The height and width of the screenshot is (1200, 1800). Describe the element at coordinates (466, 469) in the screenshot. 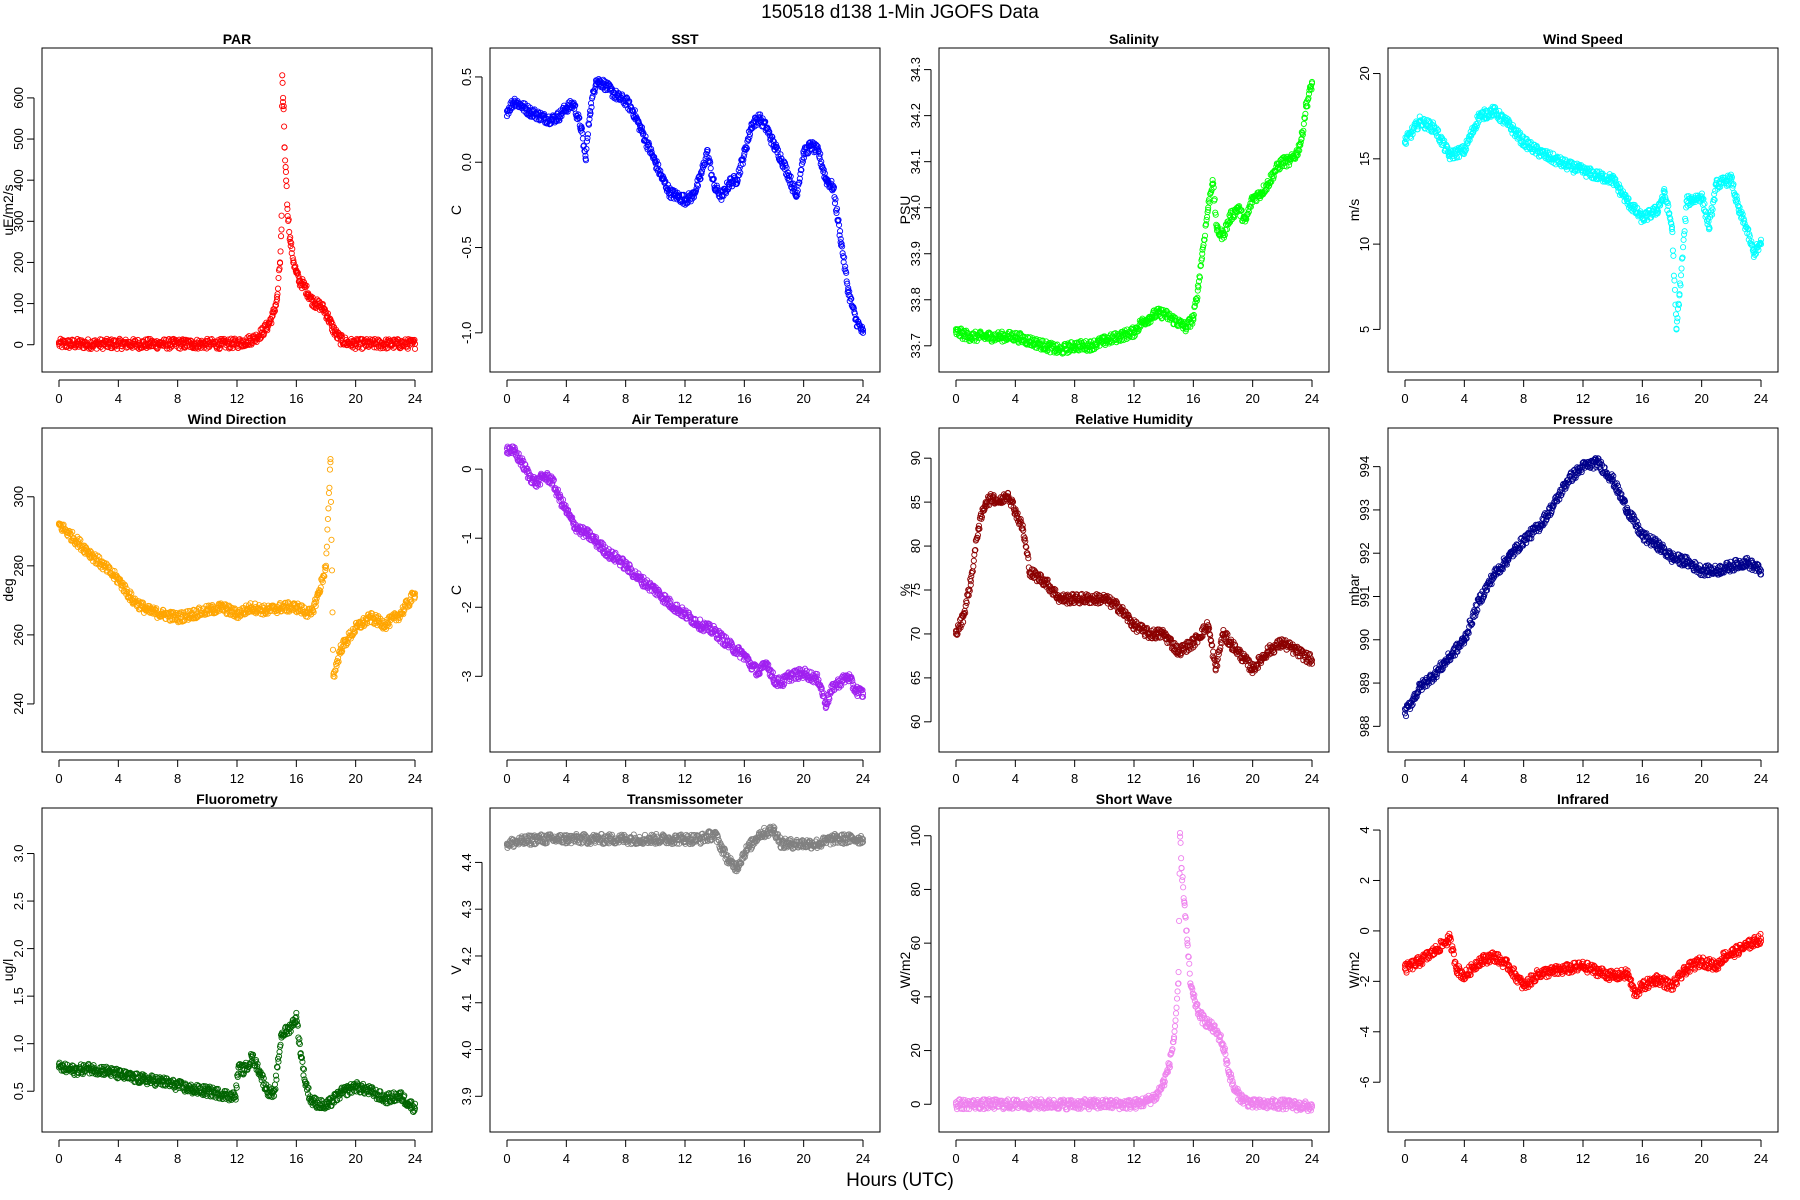

I see `y-tick-label: 0` at that location.